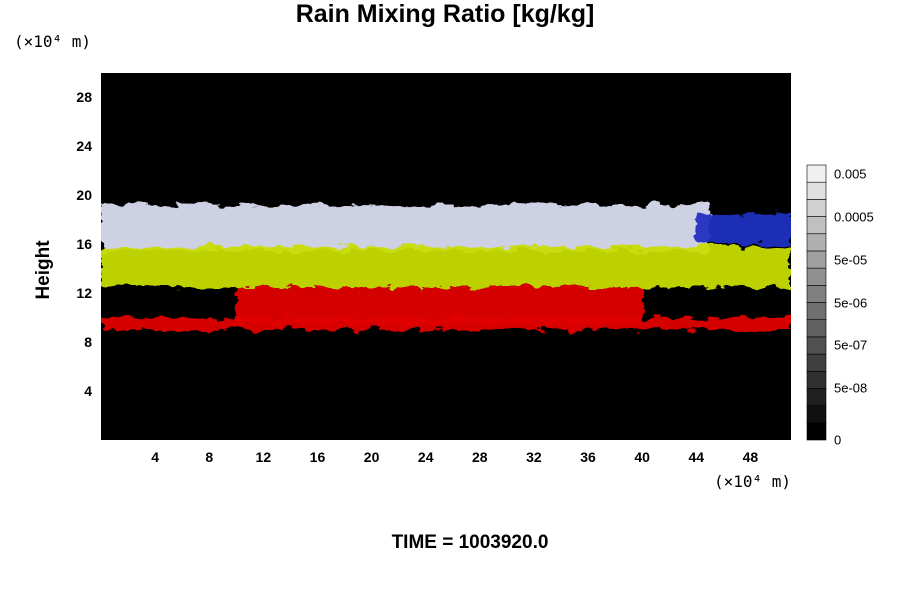 Image resolution: width=900 pixels, height=600 pixels. What do you see at coordinates (84, 244) in the screenshot?
I see `y-tick-label: 16` at bounding box center [84, 244].